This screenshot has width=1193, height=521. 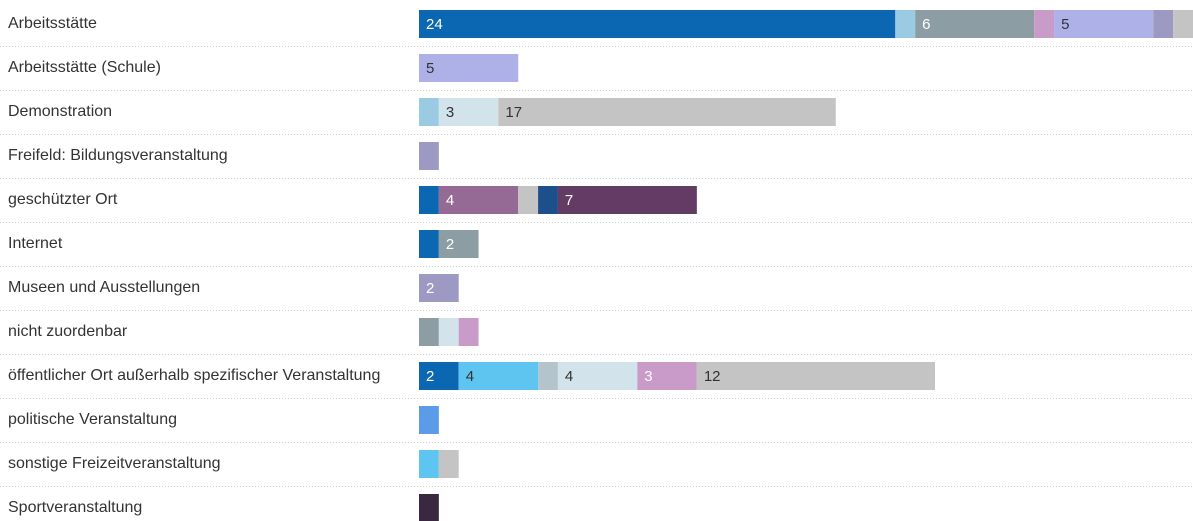 What do you see at coordinates (569, 200) in the screenshot?
I see `data-label: 7` at bounding box center [569, 200].